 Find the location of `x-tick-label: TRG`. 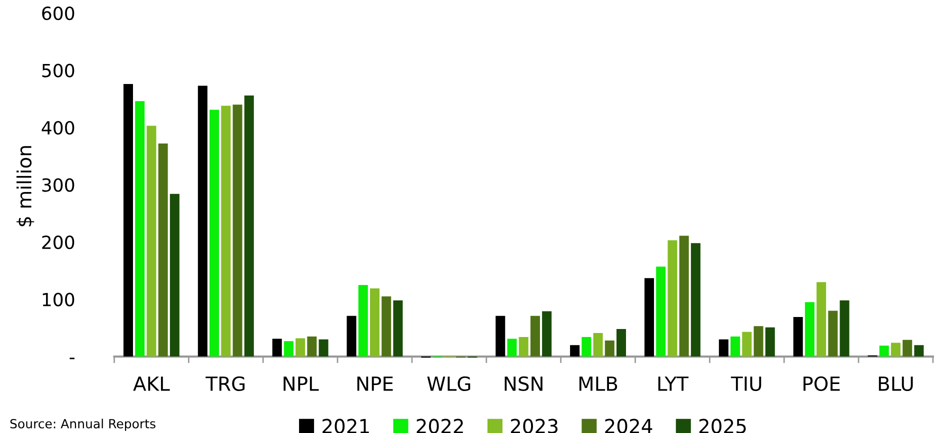

x-tick-label: TRG is located at coordinates (225, 384).